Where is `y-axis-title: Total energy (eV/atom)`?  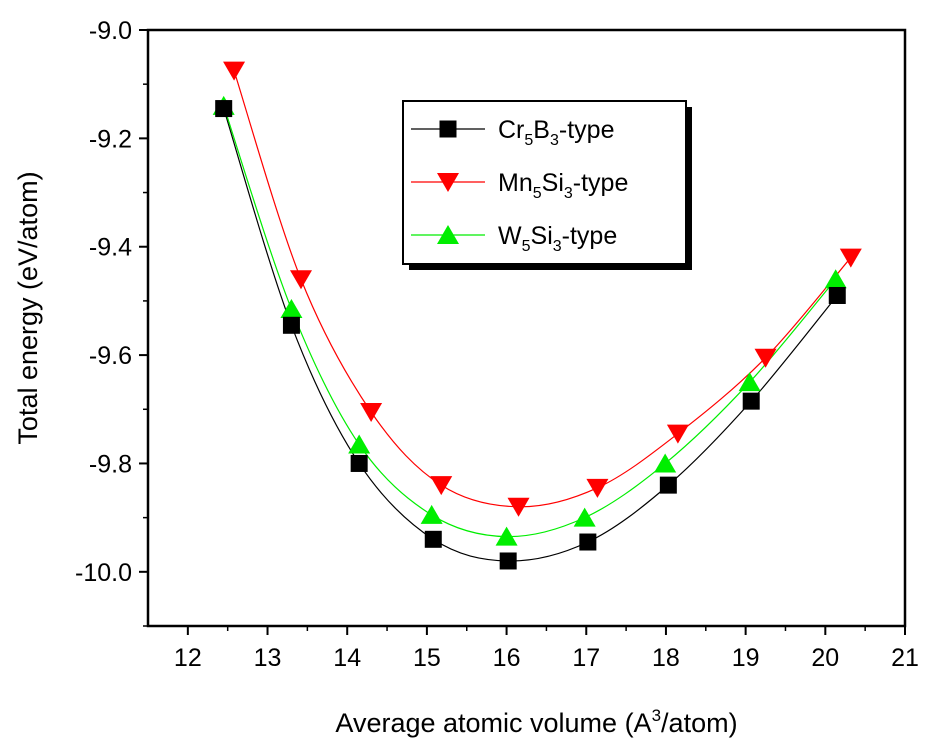
y-axis-title: Total energy (eV/atom) is located at coordinates (28, 307).